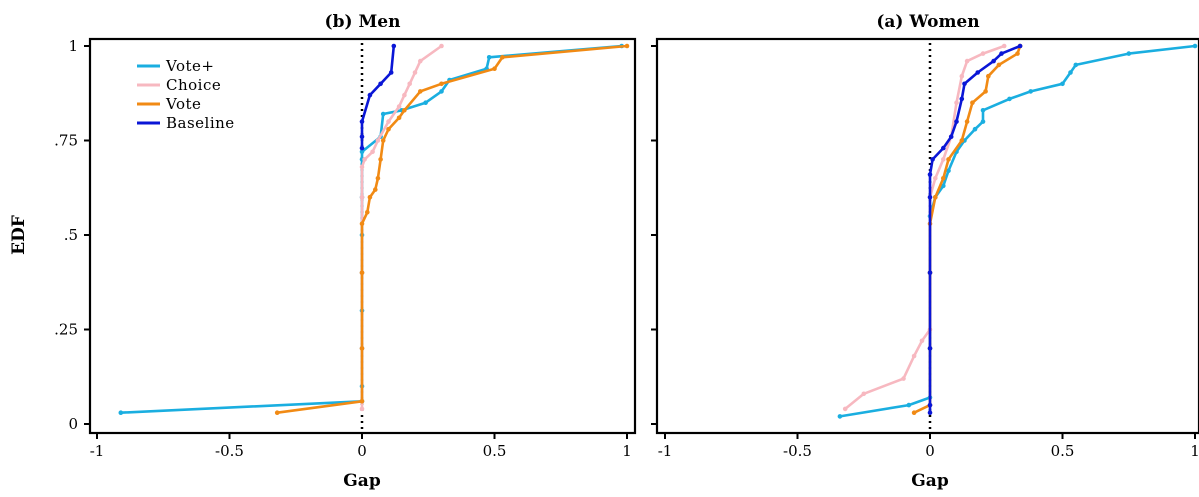 The image size is (1199, 497). I want to click on x-tick-label: 0.5, so click(1063, 451).